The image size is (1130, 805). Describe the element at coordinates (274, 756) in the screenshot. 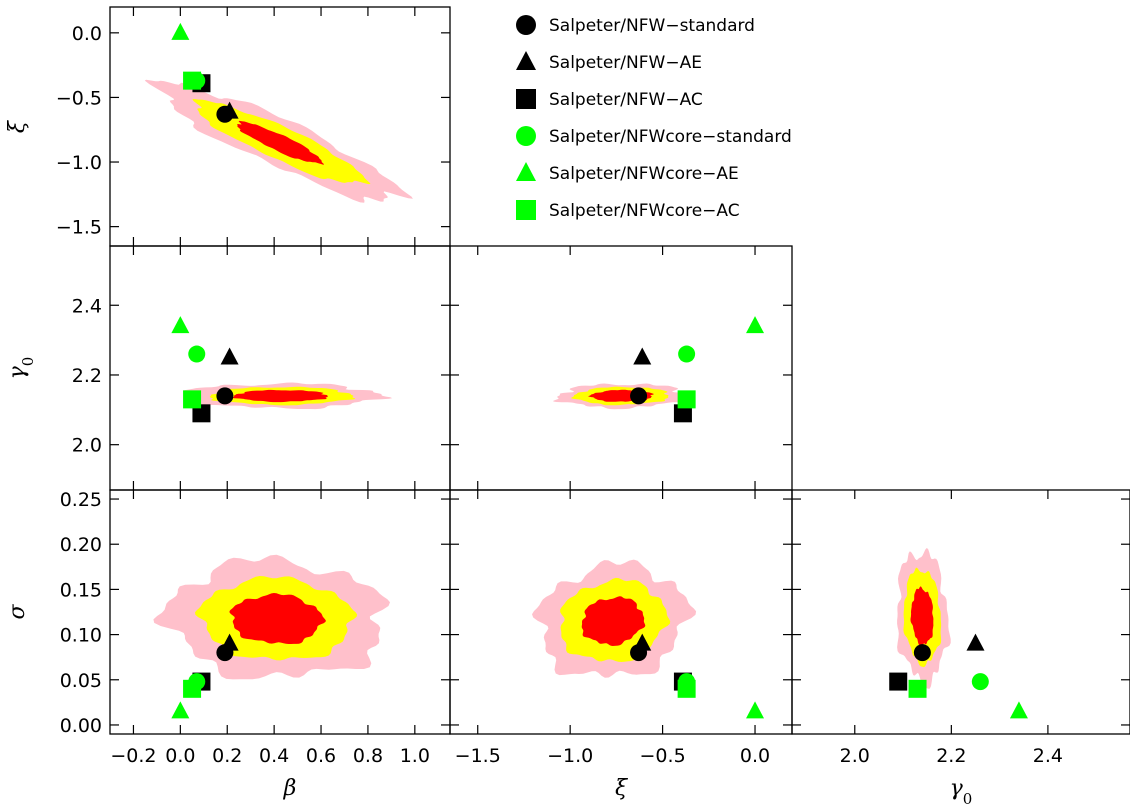

I see `x-tick-label: 0.4` at that location.